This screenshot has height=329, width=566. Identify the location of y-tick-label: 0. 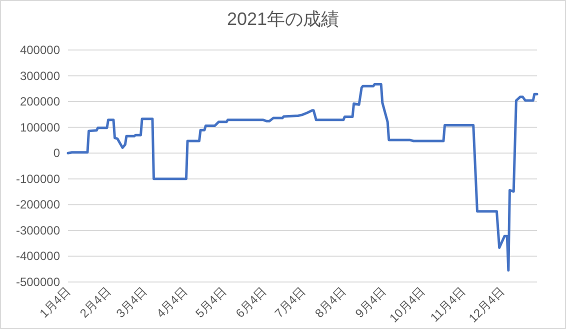
(56, 153).